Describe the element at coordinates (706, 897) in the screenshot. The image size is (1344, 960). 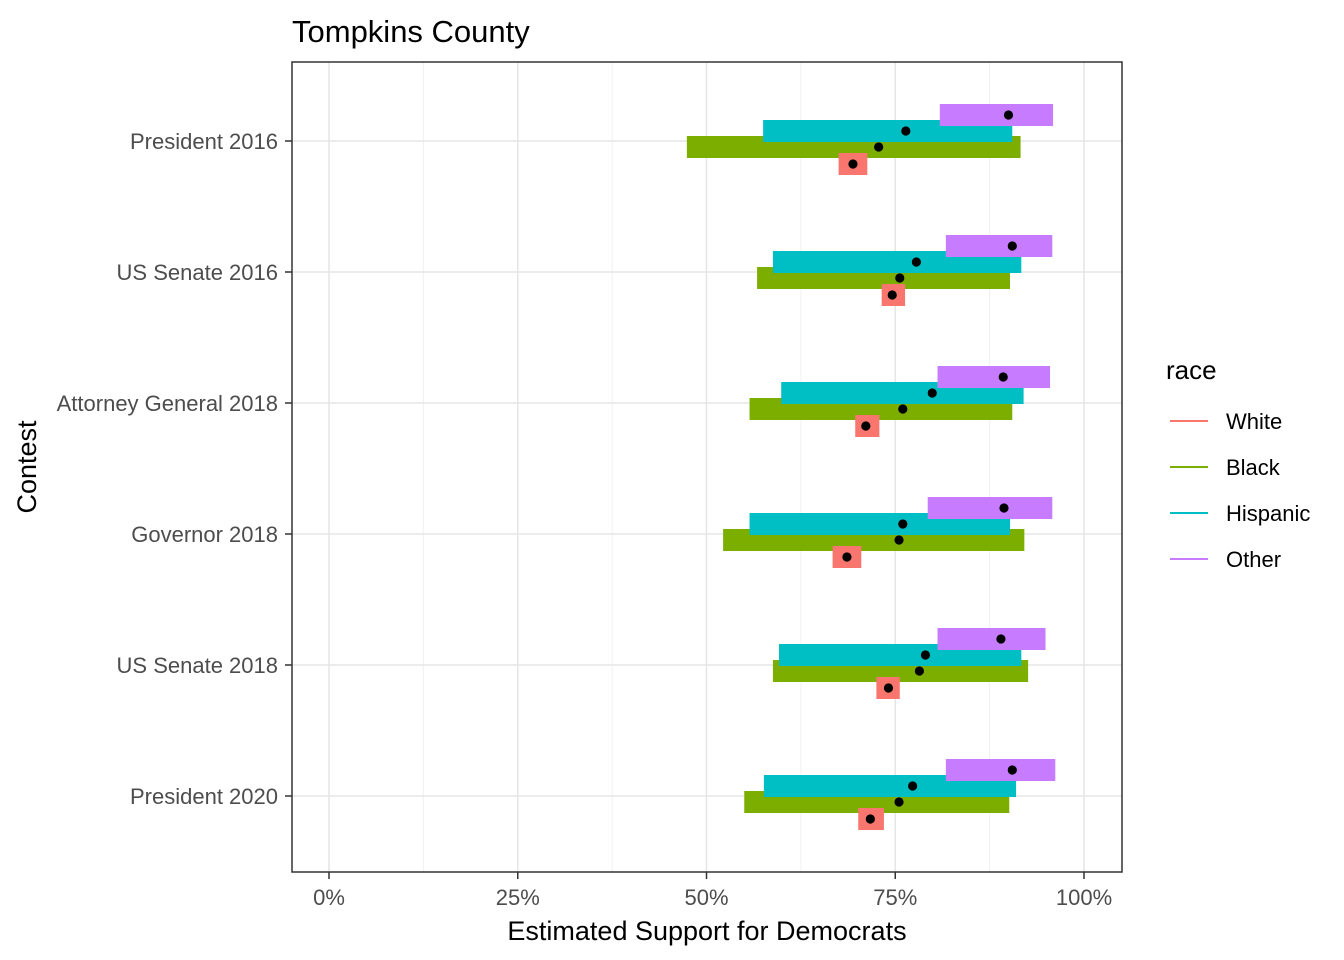
I see `x-tick-label: 50%` at that location.